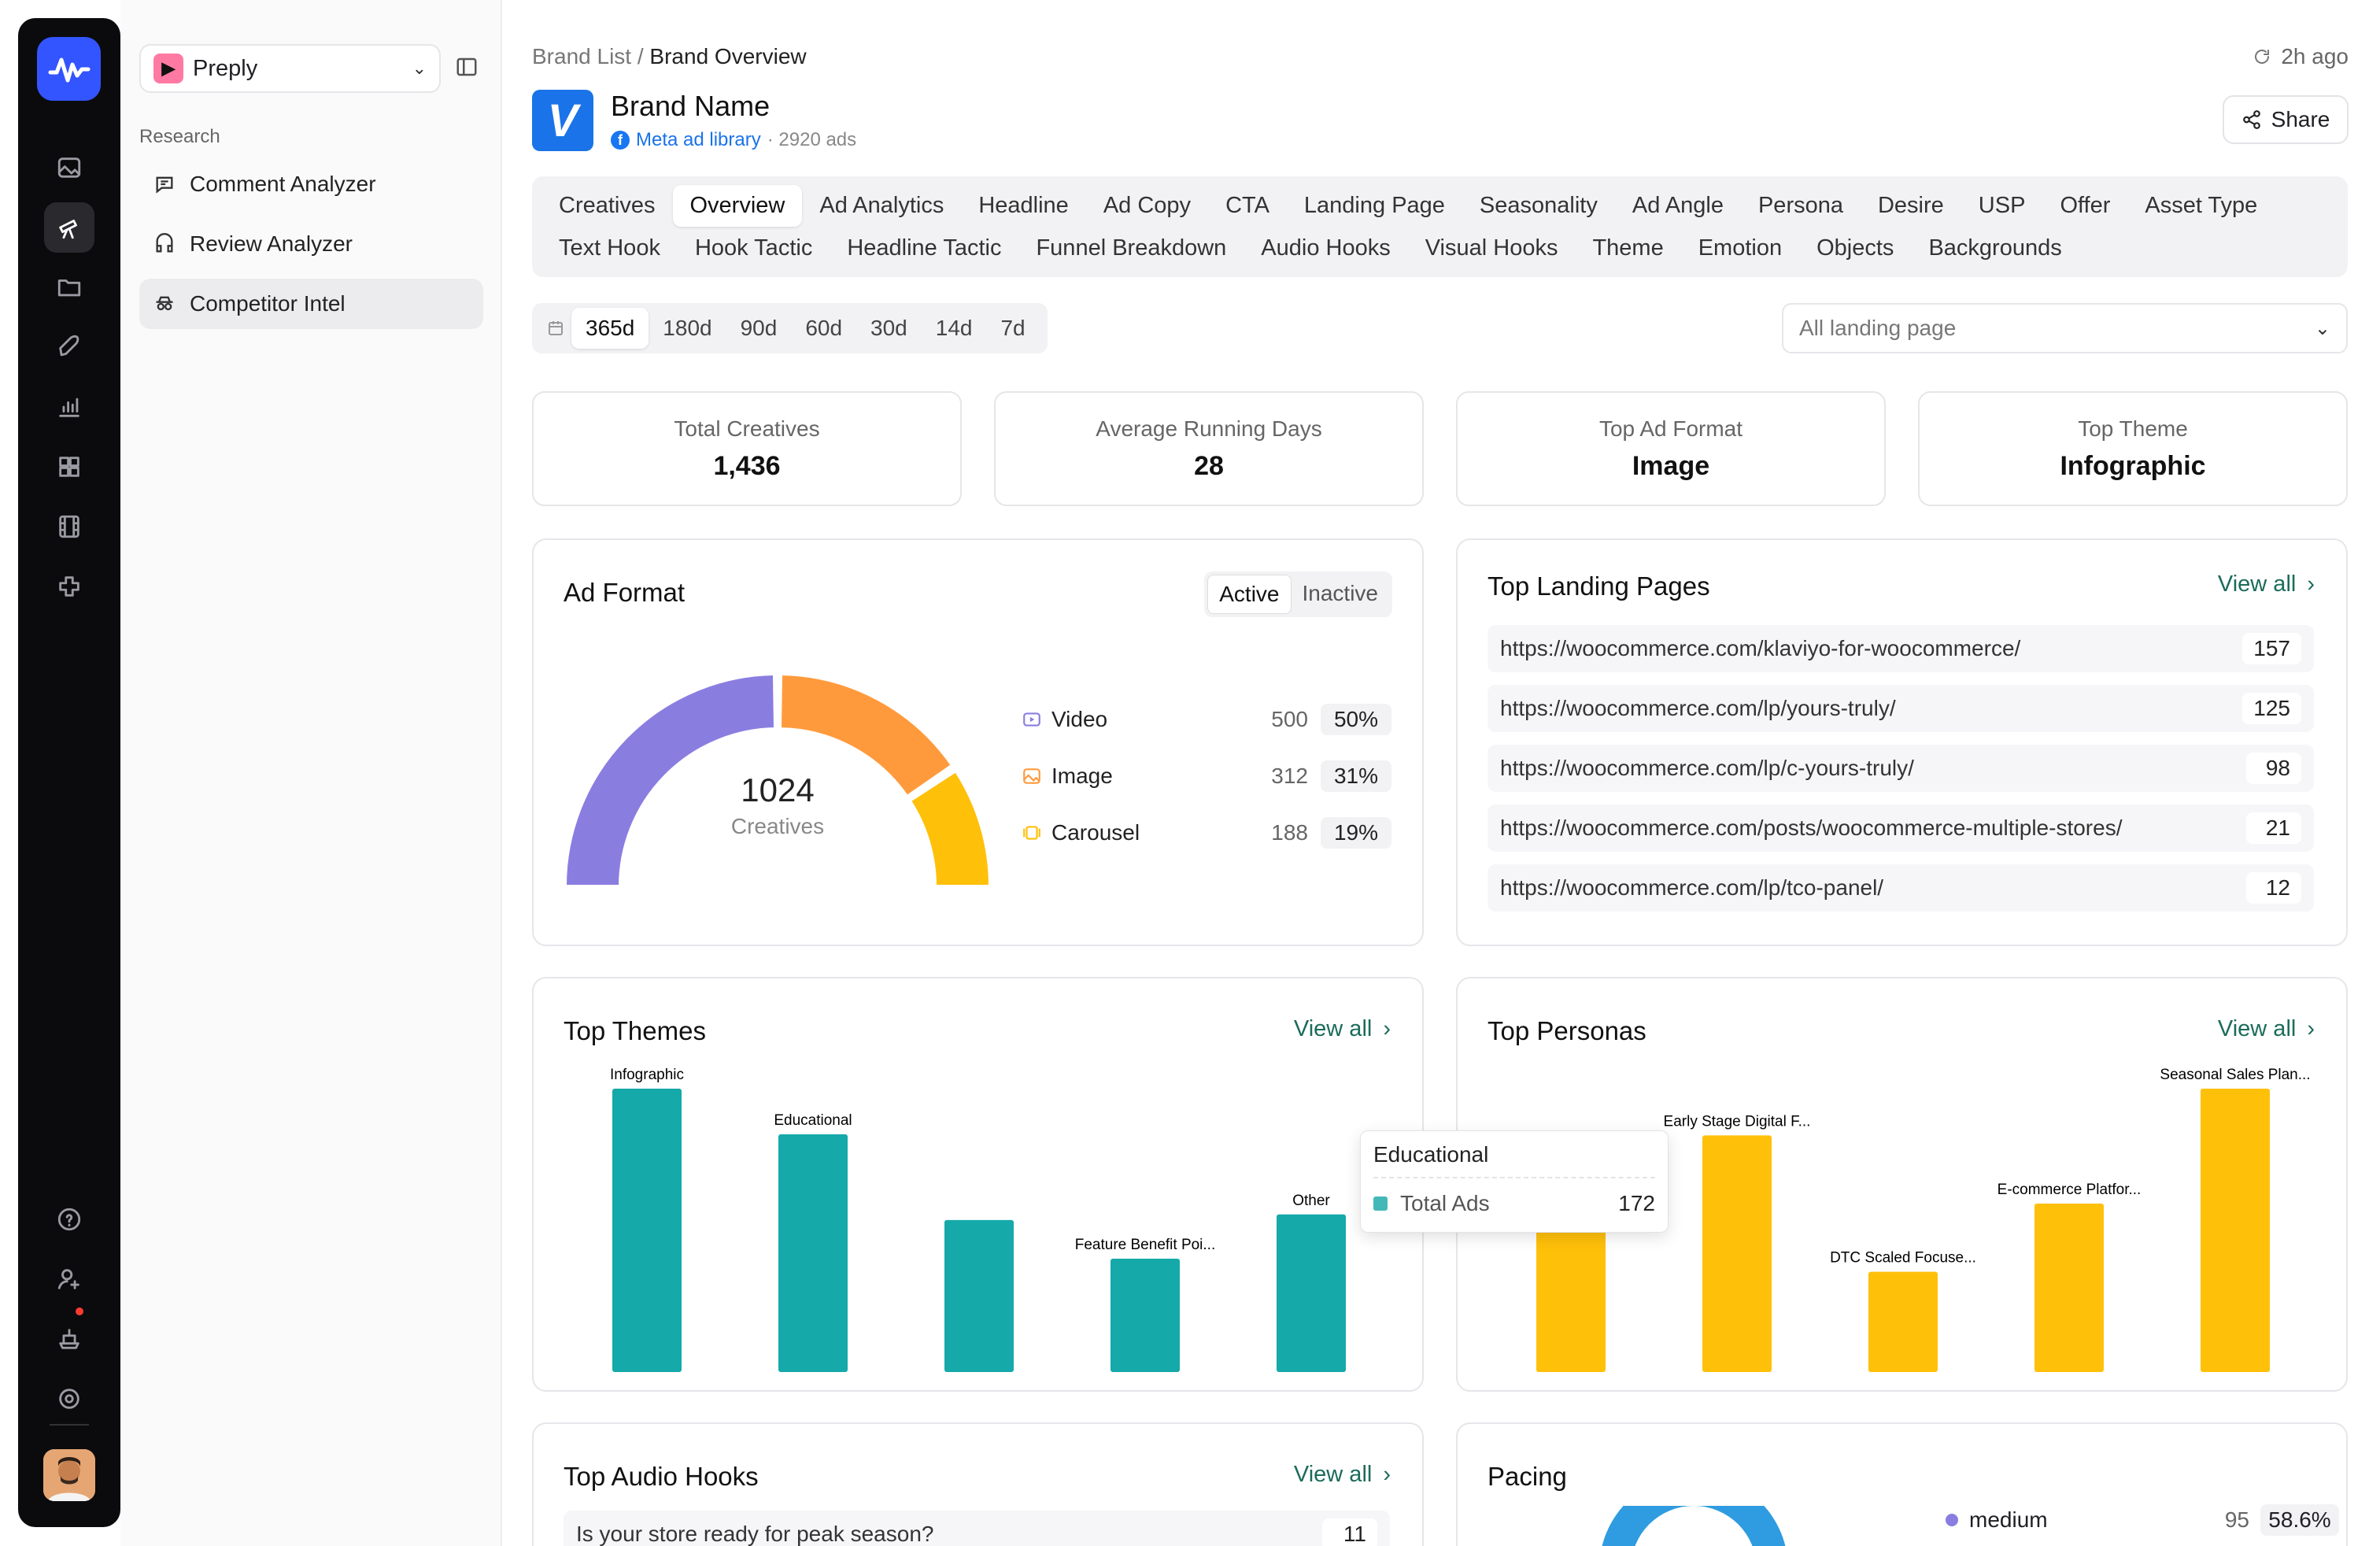  Describe the element at coordinates (1326, 248) in the screenshot. I see `tab-audio-hooks: Audio Hooks` at that location.